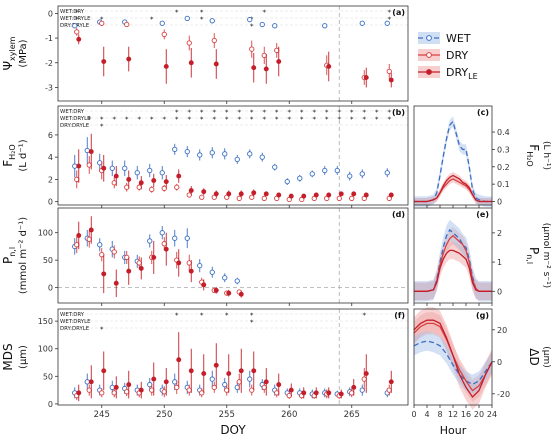 This screenshot has height=441, width=554. Describe the element at coordinates (233, 255) in the screenshot. I see `panel-frame-d` at that location.